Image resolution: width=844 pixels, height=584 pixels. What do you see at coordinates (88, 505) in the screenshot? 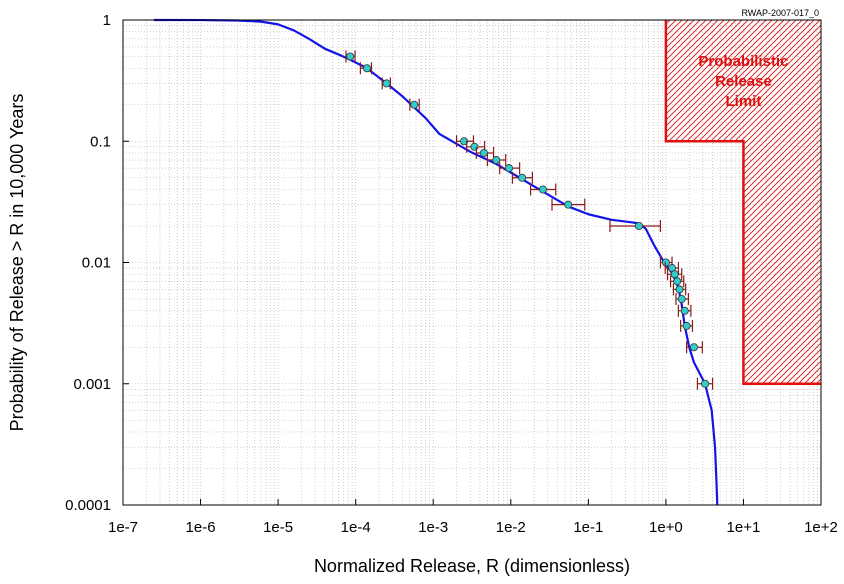
I see `y-tick-label: 0.0001` at bounding box center [88, 505].